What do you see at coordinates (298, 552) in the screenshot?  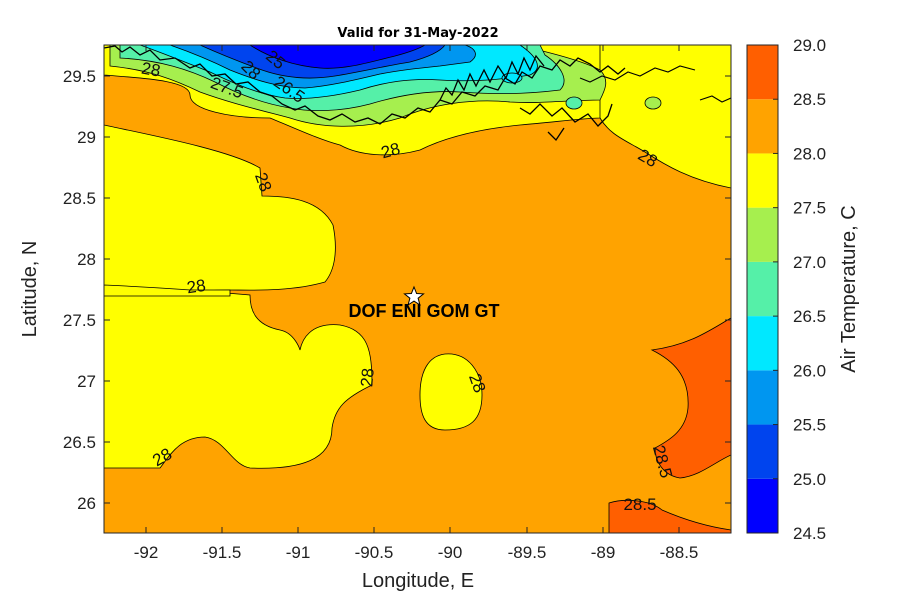 I see `x-tick-label: -91` at bounding box center [298, 552].